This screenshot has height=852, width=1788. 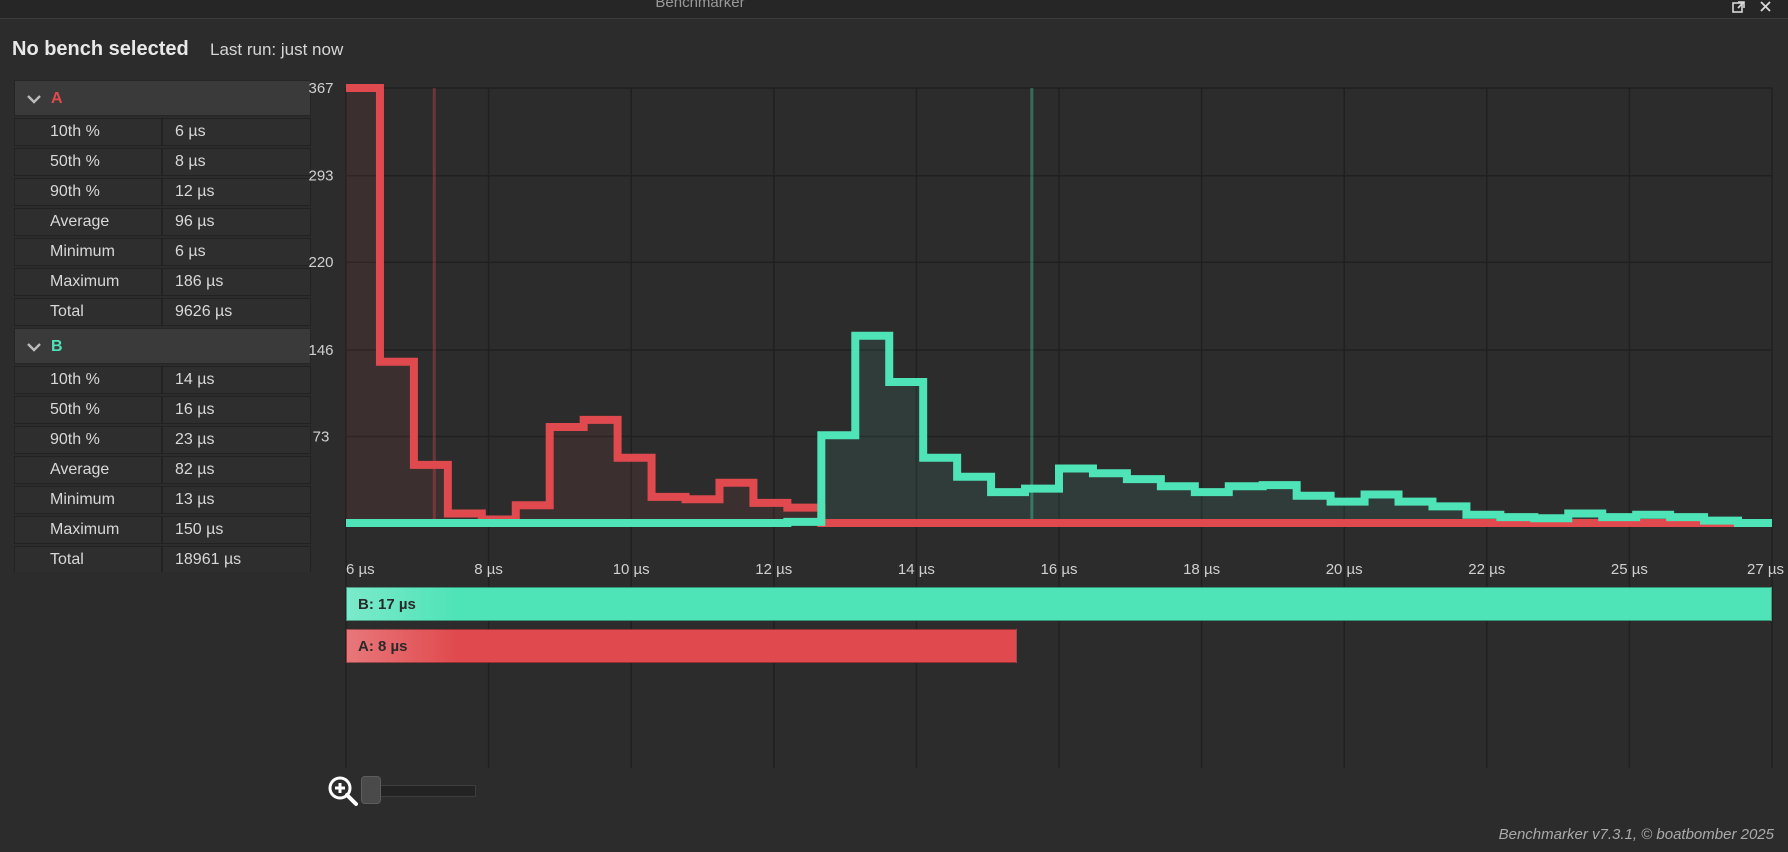 What do you see at coordinates (631, 569) in the screenshot?
I see `x-tick-label: 10 µs` at bounding box center [631, 569].